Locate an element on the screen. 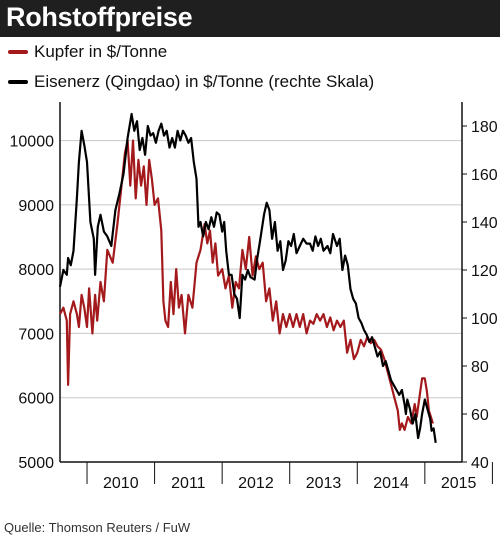 This screenshot has height=542, width=500. x-tick-label: 2012 is located at coordinates (256, 483).